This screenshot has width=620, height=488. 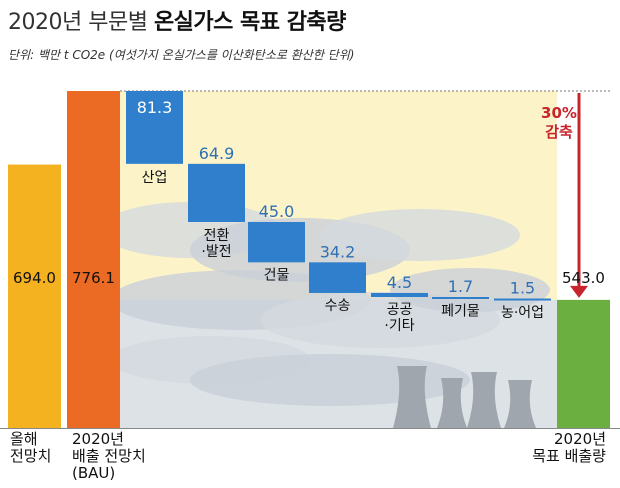 I want to click on sector-value: 45.0, so click(x=277, y=211).